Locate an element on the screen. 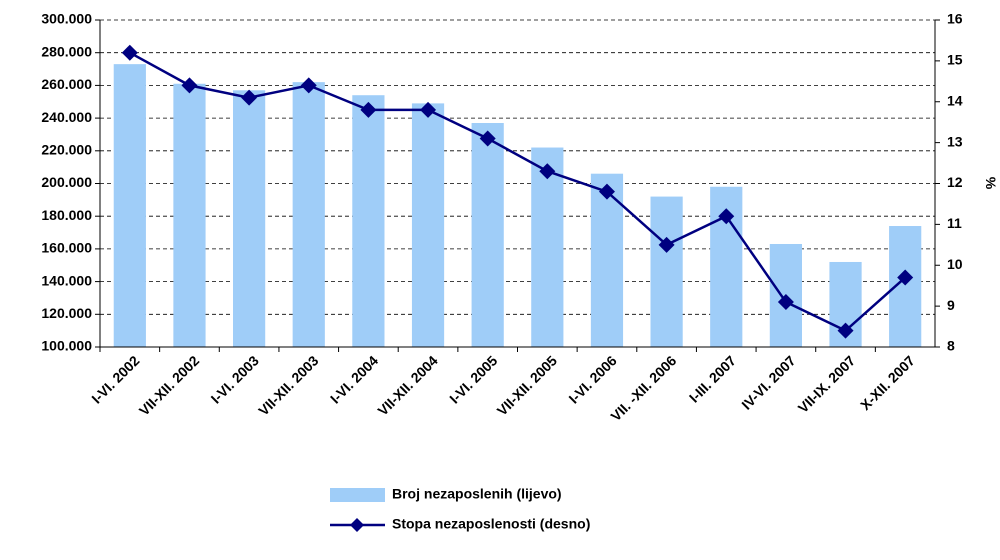 The height and width of the screenshot is (560, 1000). y-tick-label: 200.000 is located at coordinates (66, 182).